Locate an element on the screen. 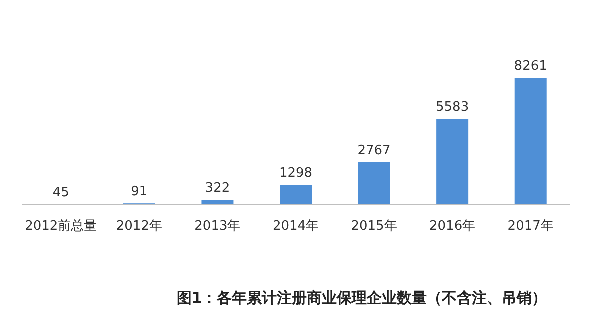 The width and height of the screenshot is (612, 327). x-tick-label: 2014年 is located at coordinates (296, 226).